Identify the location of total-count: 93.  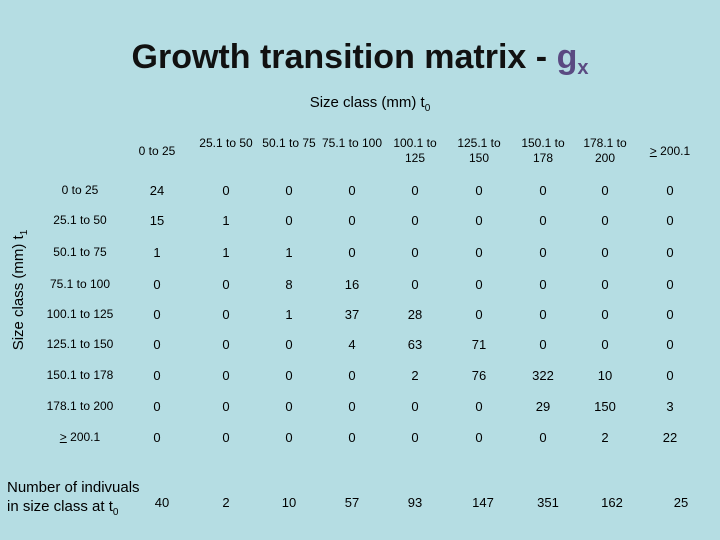
(415, 502).